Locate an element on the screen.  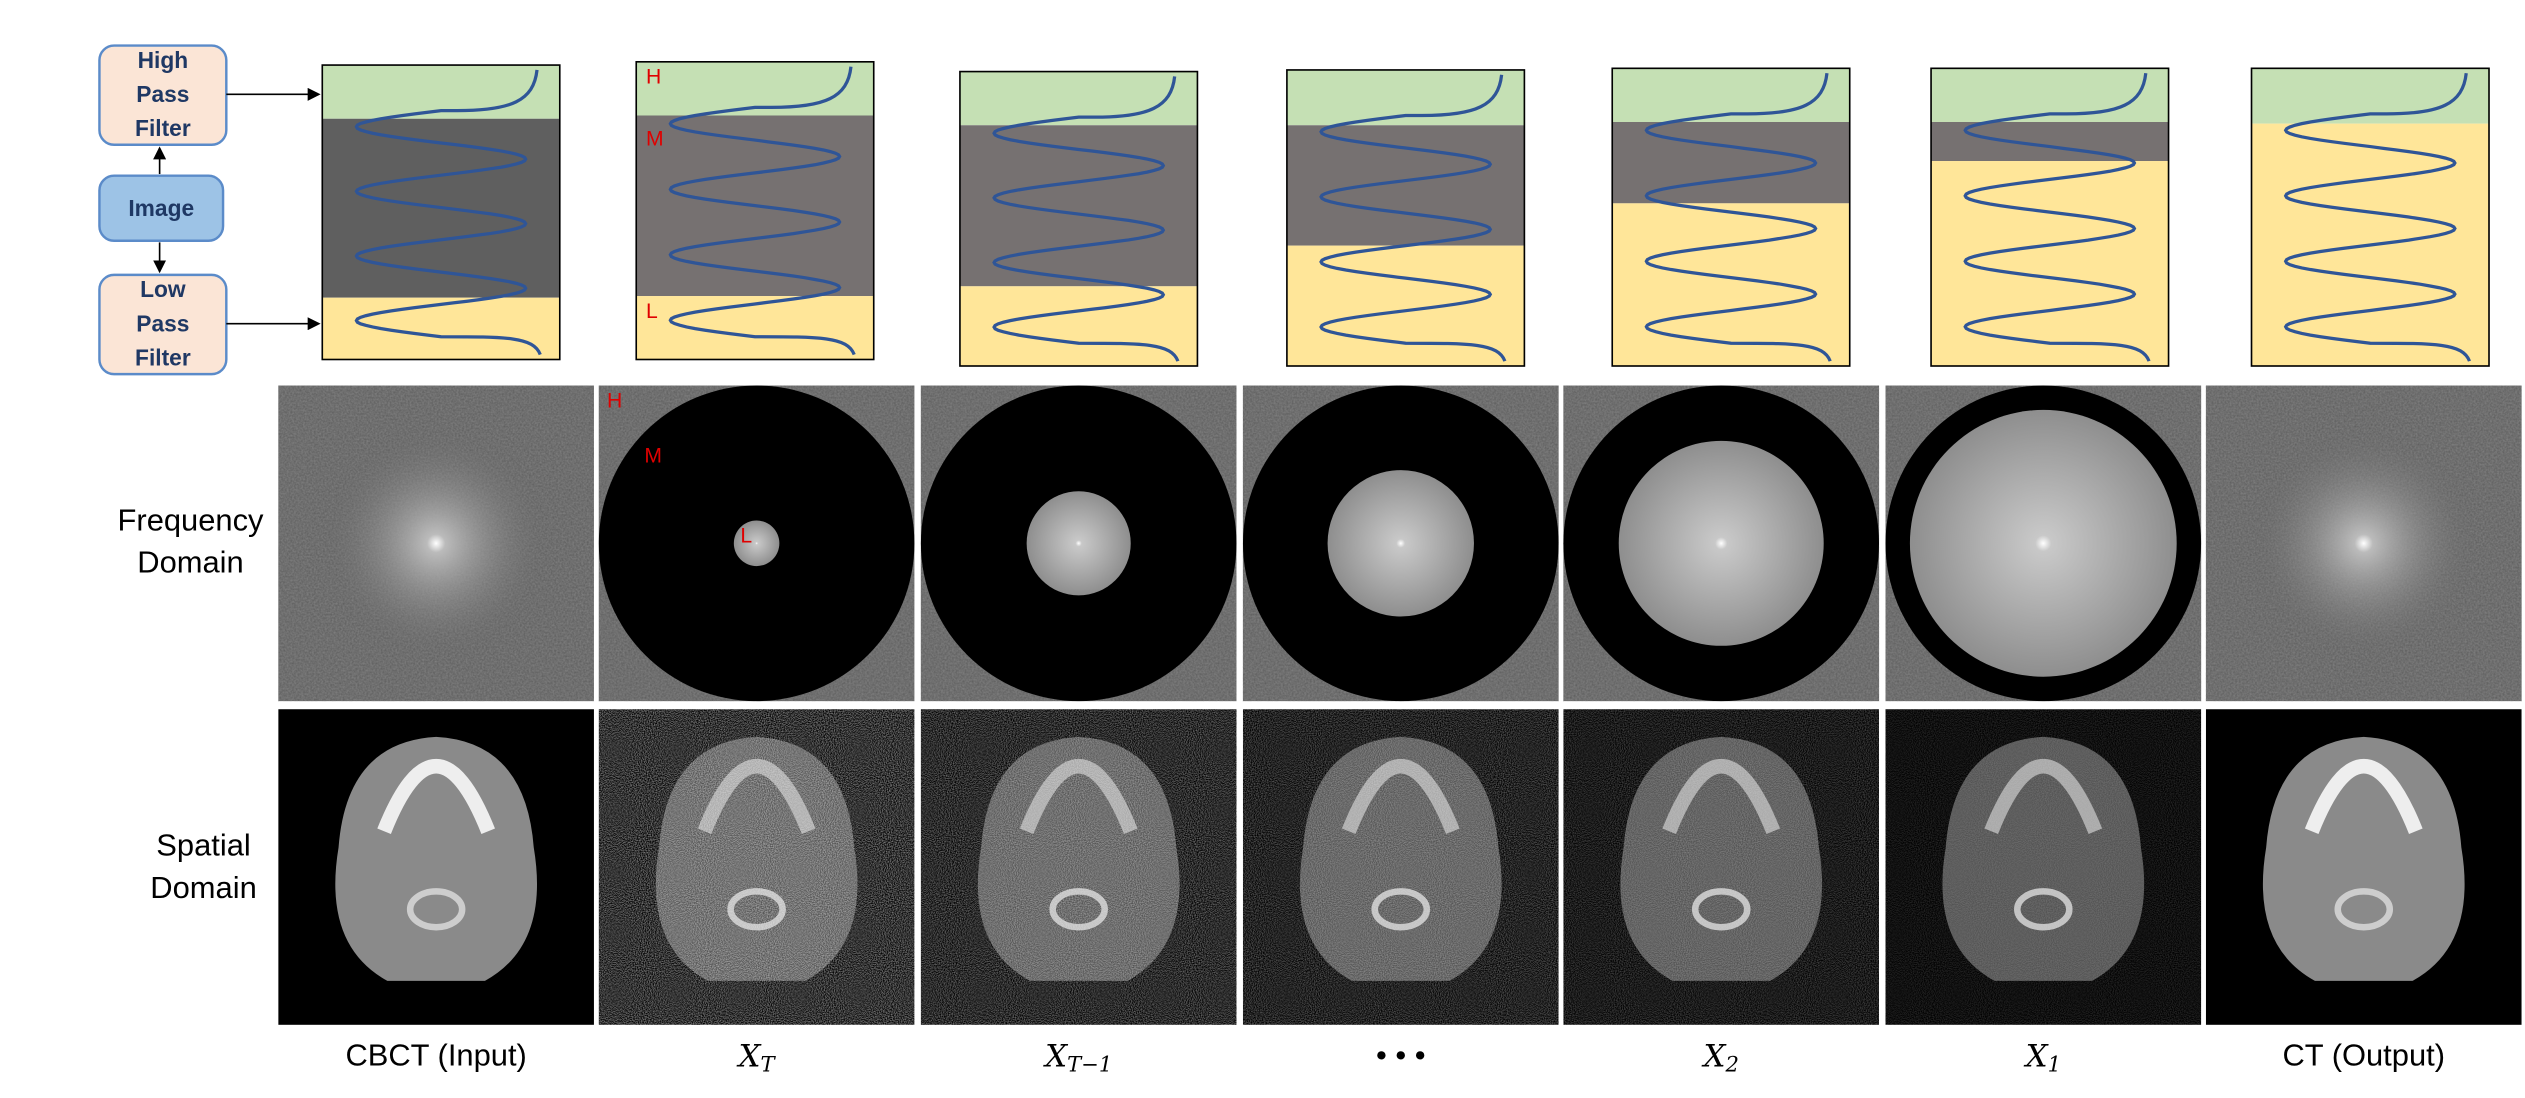
overlay: H M L H M L is located at coordinates (679, 307).